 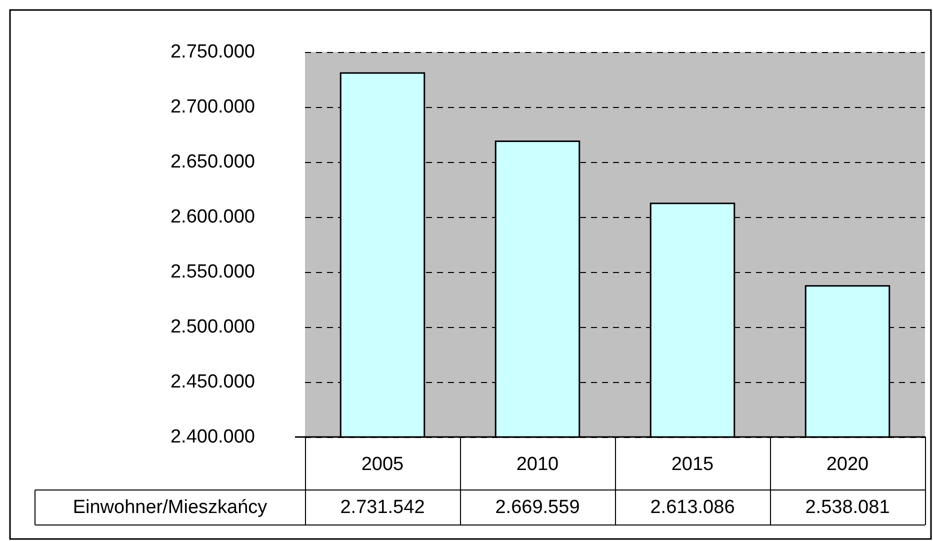 What do you see at coordinates (212, 162) in the screenshot?
I see `y-tick-label: 2.650.000` at bounding box center [212, 162].